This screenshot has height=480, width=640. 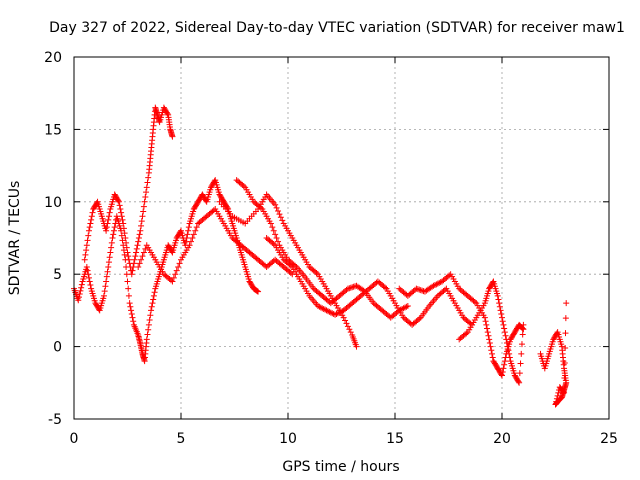 What do you see at coordinates (57, 348) in the screenshot?
I see `y-tick-label: 0` at bounding box center [57, 348].